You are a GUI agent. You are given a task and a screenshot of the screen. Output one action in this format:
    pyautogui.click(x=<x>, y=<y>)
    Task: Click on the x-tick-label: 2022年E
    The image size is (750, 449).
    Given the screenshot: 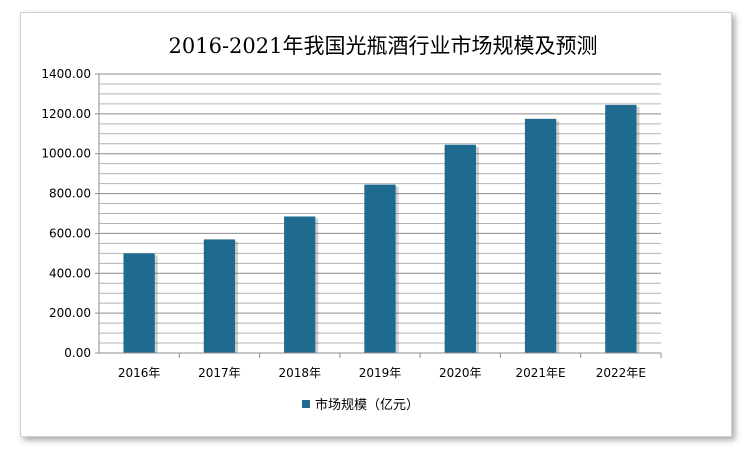 What is the action you would take?
    pyautogui.click(x=621, y=373)
    